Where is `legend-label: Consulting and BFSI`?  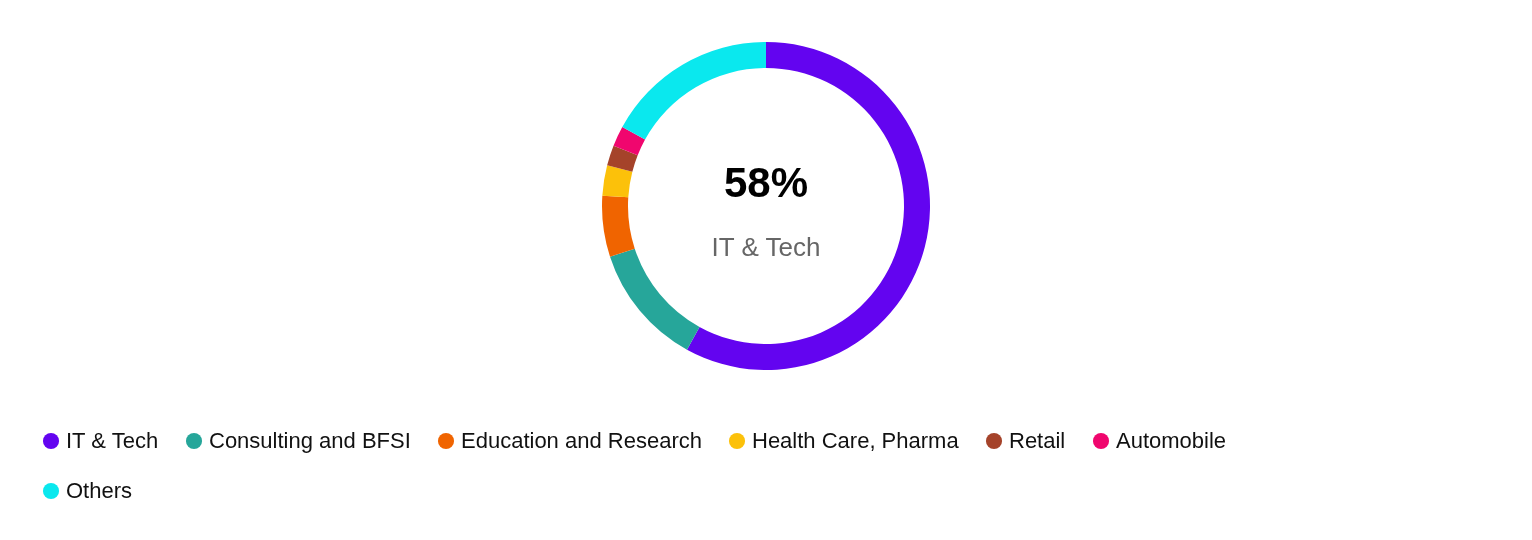 legend-label: Consulting and BFSI is located at coordinates (310, 440).